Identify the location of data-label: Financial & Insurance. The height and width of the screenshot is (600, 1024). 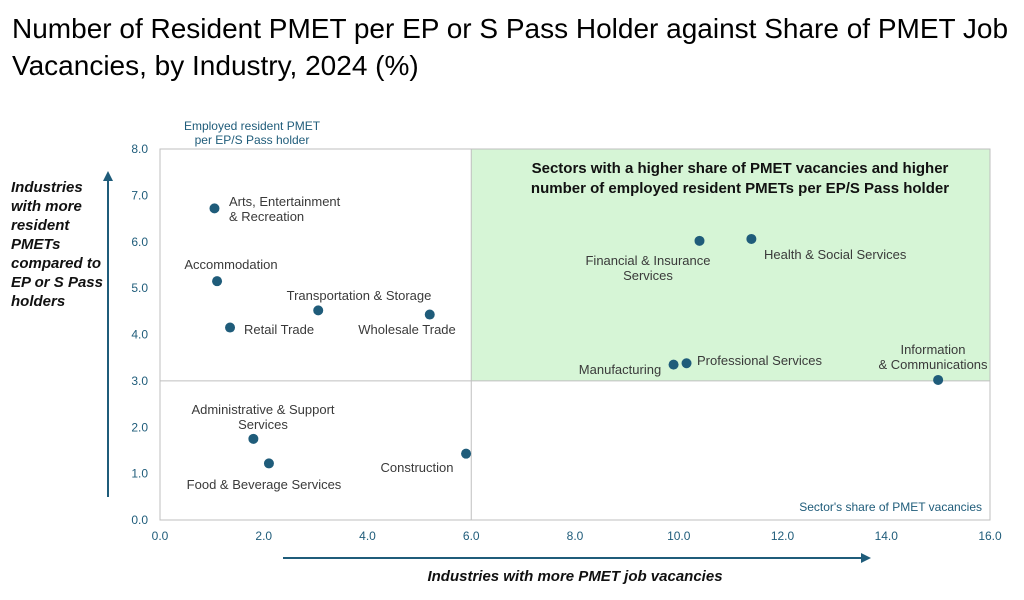
(647, 260).